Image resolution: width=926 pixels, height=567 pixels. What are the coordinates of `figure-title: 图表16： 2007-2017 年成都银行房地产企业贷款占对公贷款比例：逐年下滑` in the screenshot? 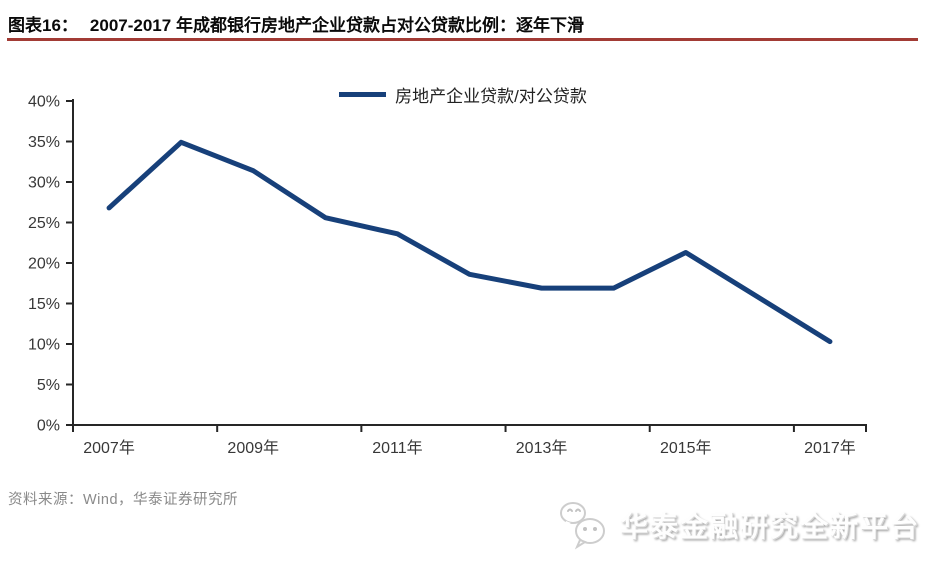 It's located at (463, 23).